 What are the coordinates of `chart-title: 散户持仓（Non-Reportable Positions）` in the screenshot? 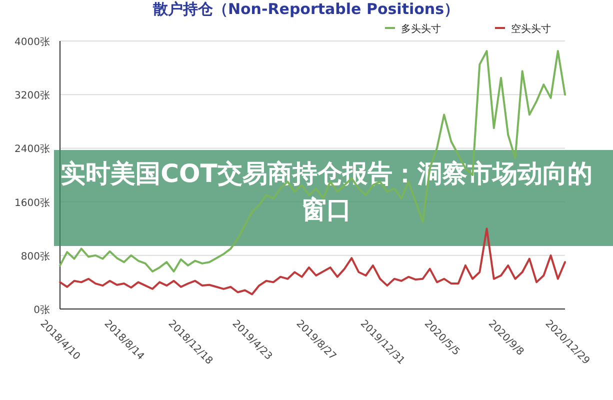 It's located at (306, 9).